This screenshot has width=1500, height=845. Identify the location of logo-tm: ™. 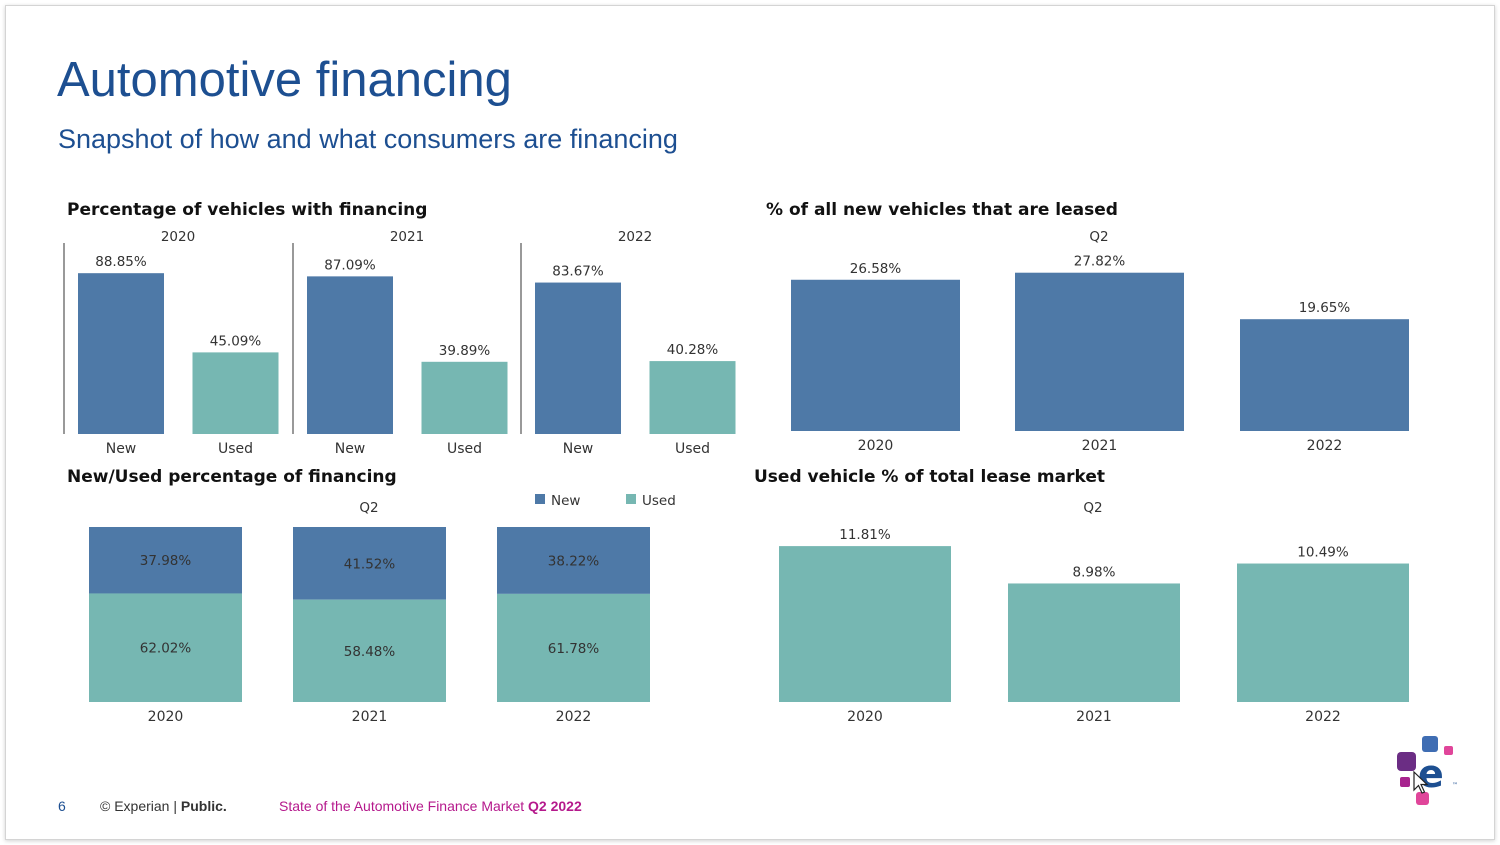
(1455, 785).